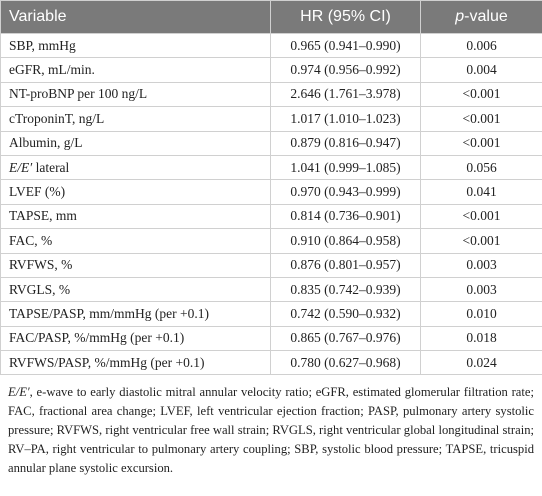 Image resolution: width=542 pixels, height=496 pixels. Describe the element at coordinates (345, 70) in the screenshot. I see `table-cell: 0.974 (0.956–0.992)` at that location.